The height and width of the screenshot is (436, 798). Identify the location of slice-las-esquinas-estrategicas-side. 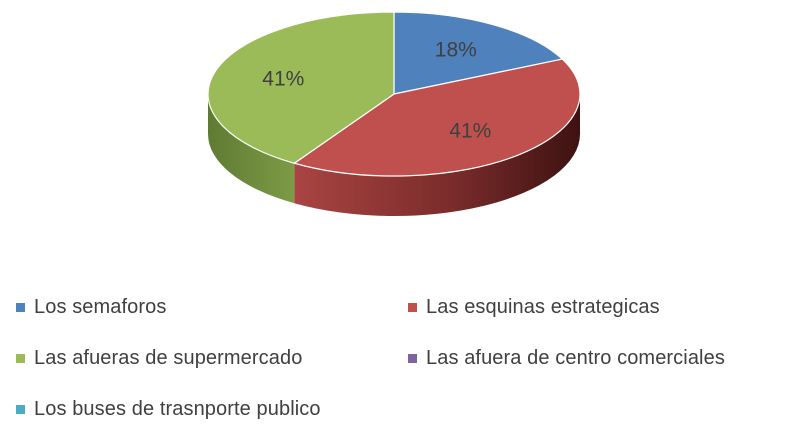
(437, 155).